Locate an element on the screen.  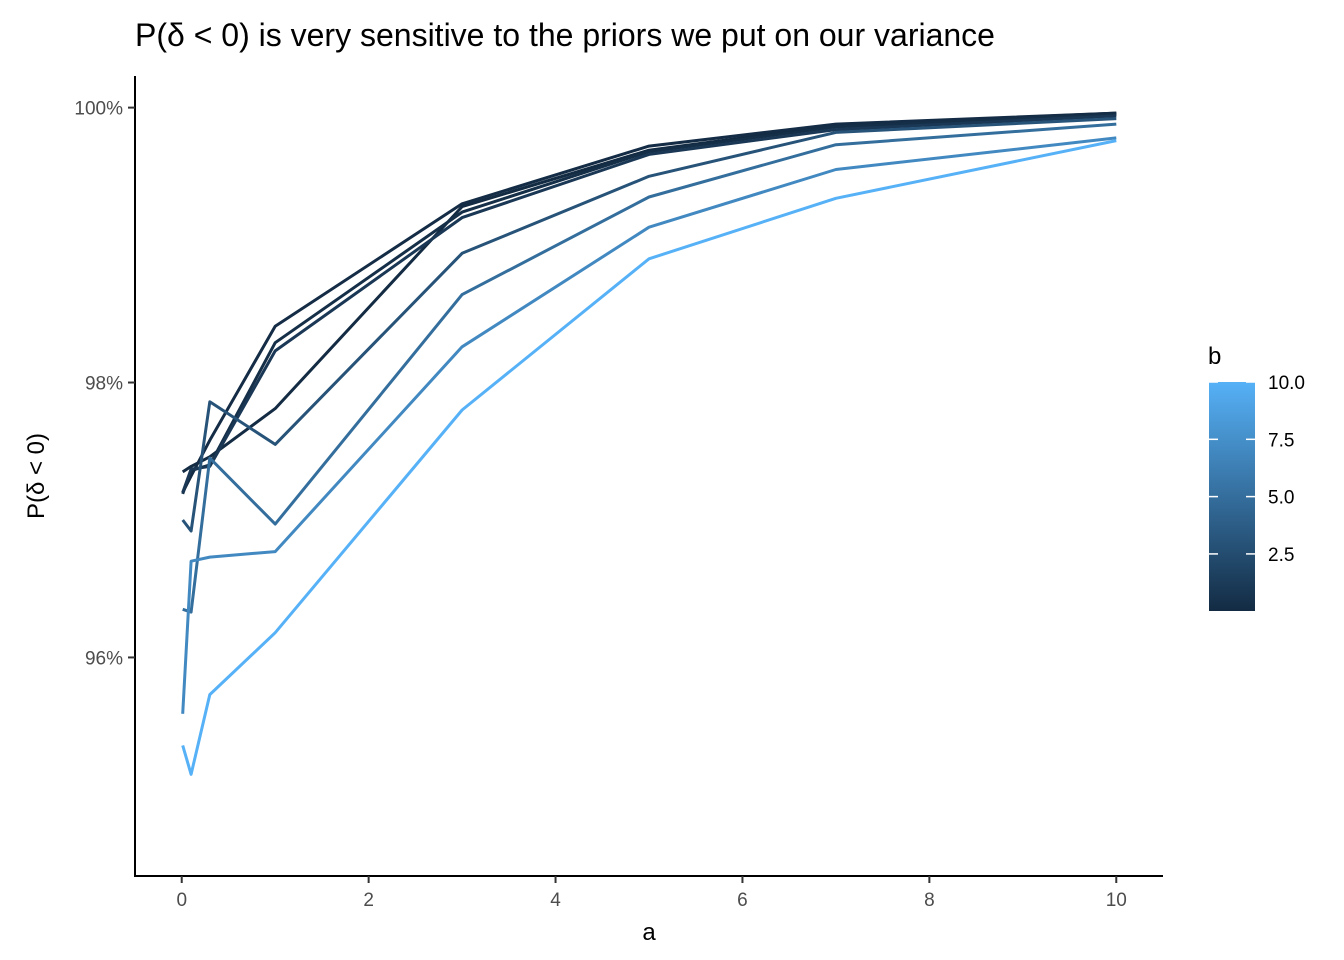
y-tick-label: 98% is located at coordinates (104, 384).